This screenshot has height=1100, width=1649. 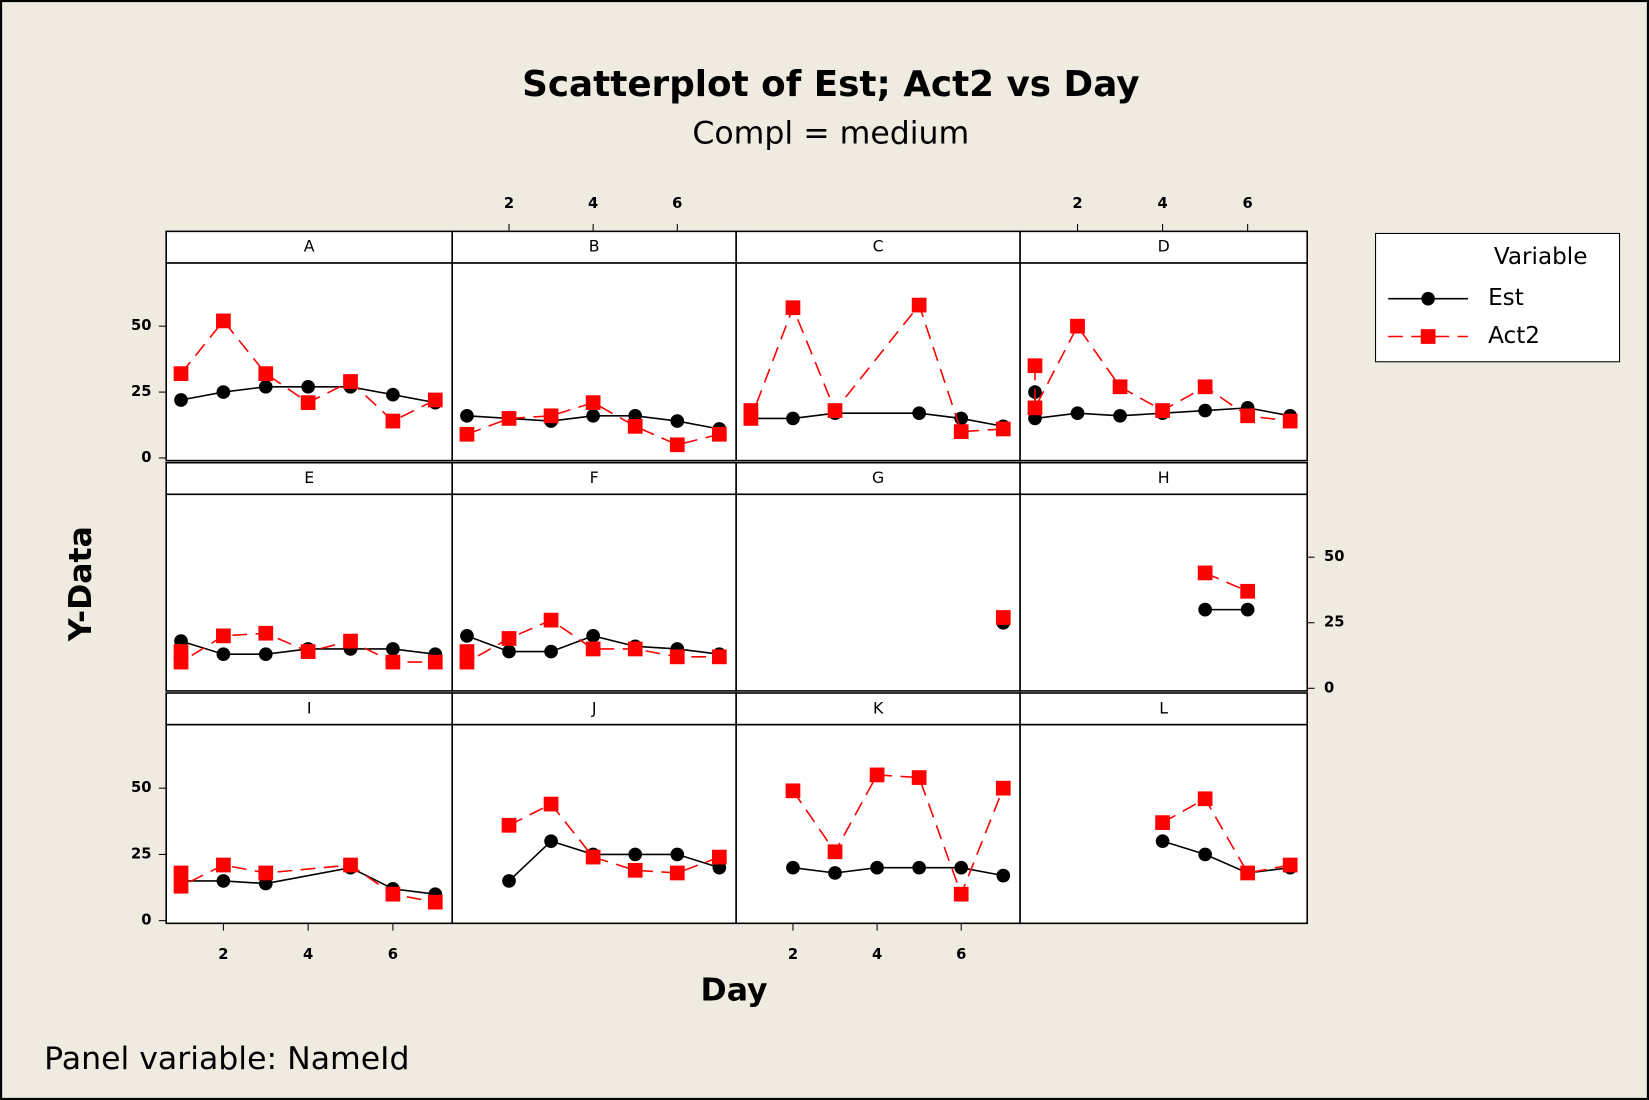 I want to click on legend-label: Act2, so click(x=1514, y=336).